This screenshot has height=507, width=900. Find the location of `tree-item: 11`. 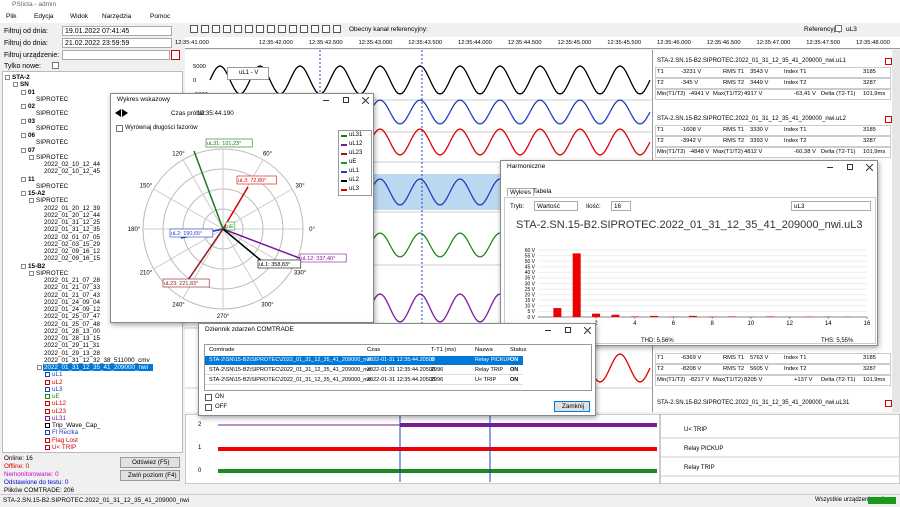

tree-item: 11 is located at coordinates (31, 179).